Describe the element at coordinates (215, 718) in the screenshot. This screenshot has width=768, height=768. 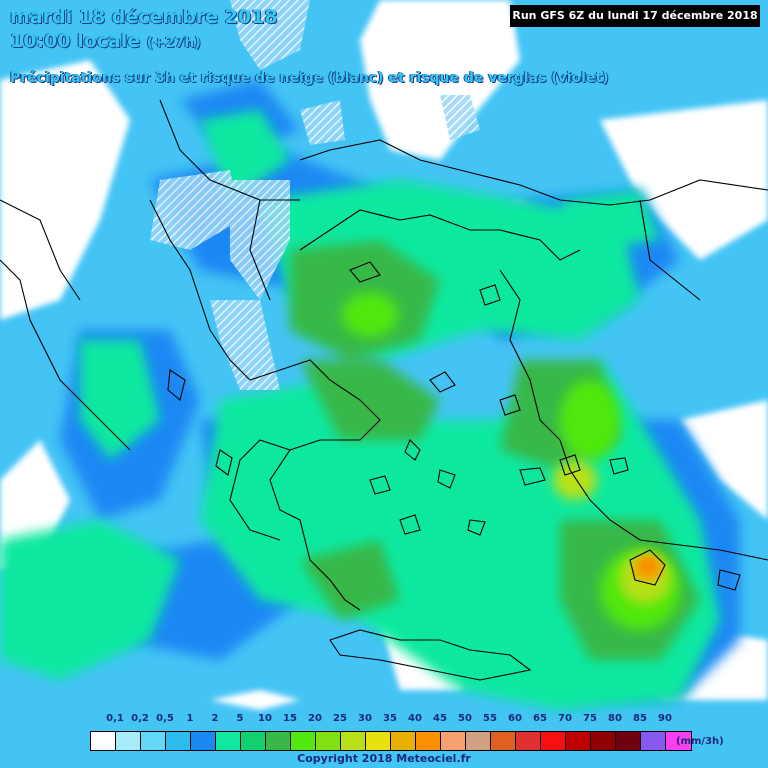
I see `legend-tick-label: 2` at that location.